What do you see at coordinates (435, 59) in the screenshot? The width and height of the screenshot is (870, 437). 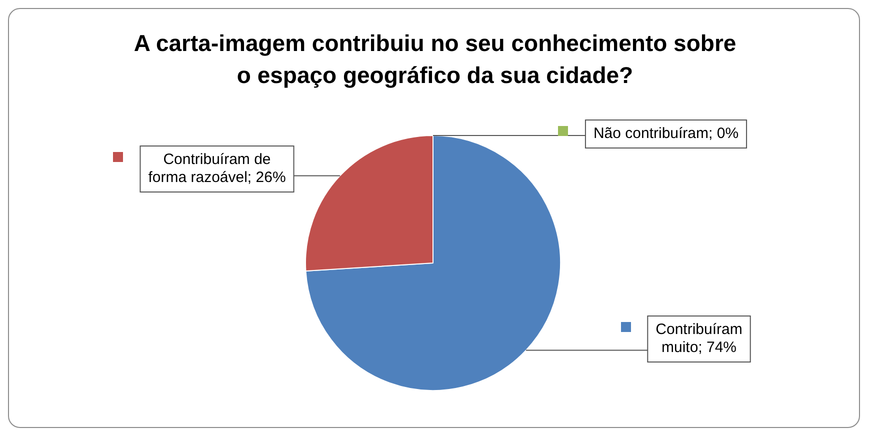 I see `chart-title: A carta-imagem contribuiu no seu conhecimento sobre o espaço geográfico da sua cidade?` at bounding box center [435, 59].